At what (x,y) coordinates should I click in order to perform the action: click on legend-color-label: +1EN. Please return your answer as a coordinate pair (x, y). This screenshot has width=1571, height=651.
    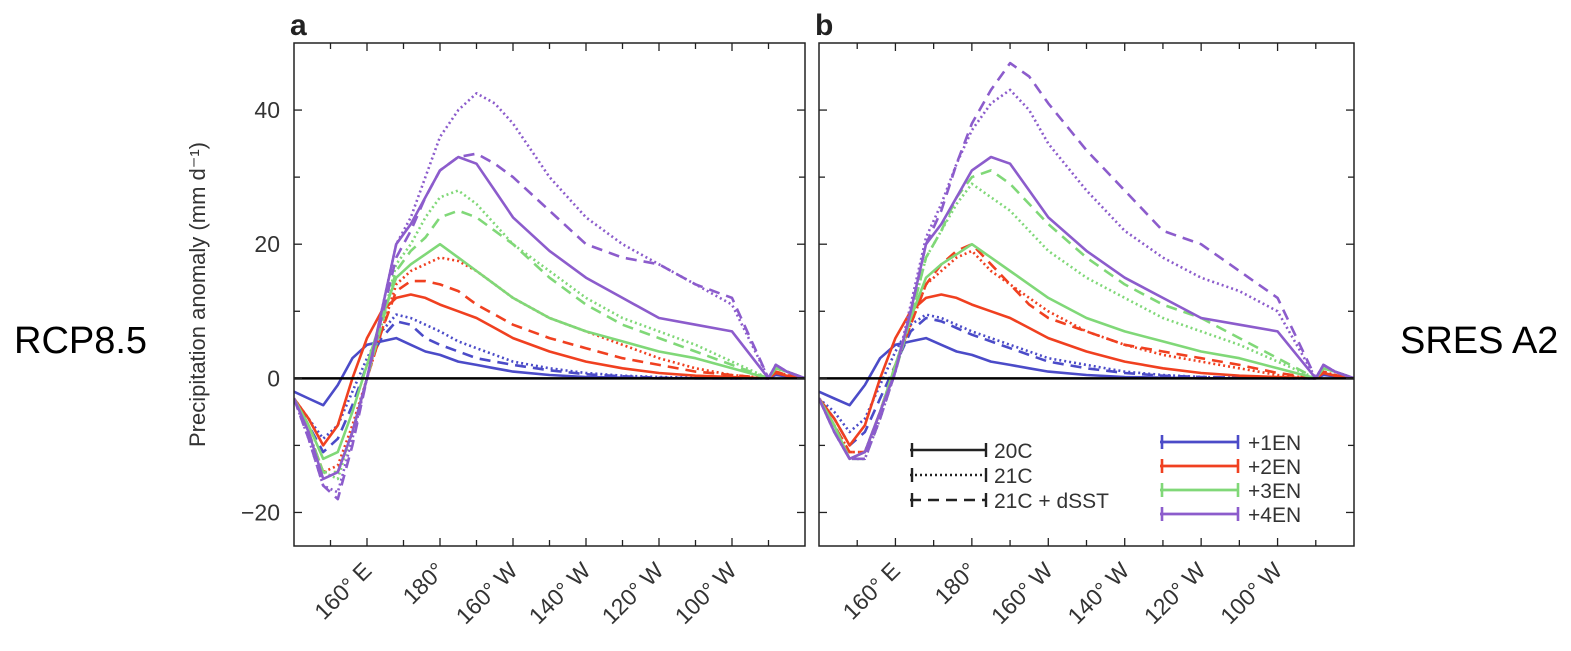
    Looking at the image, I should click on (1274, 443).